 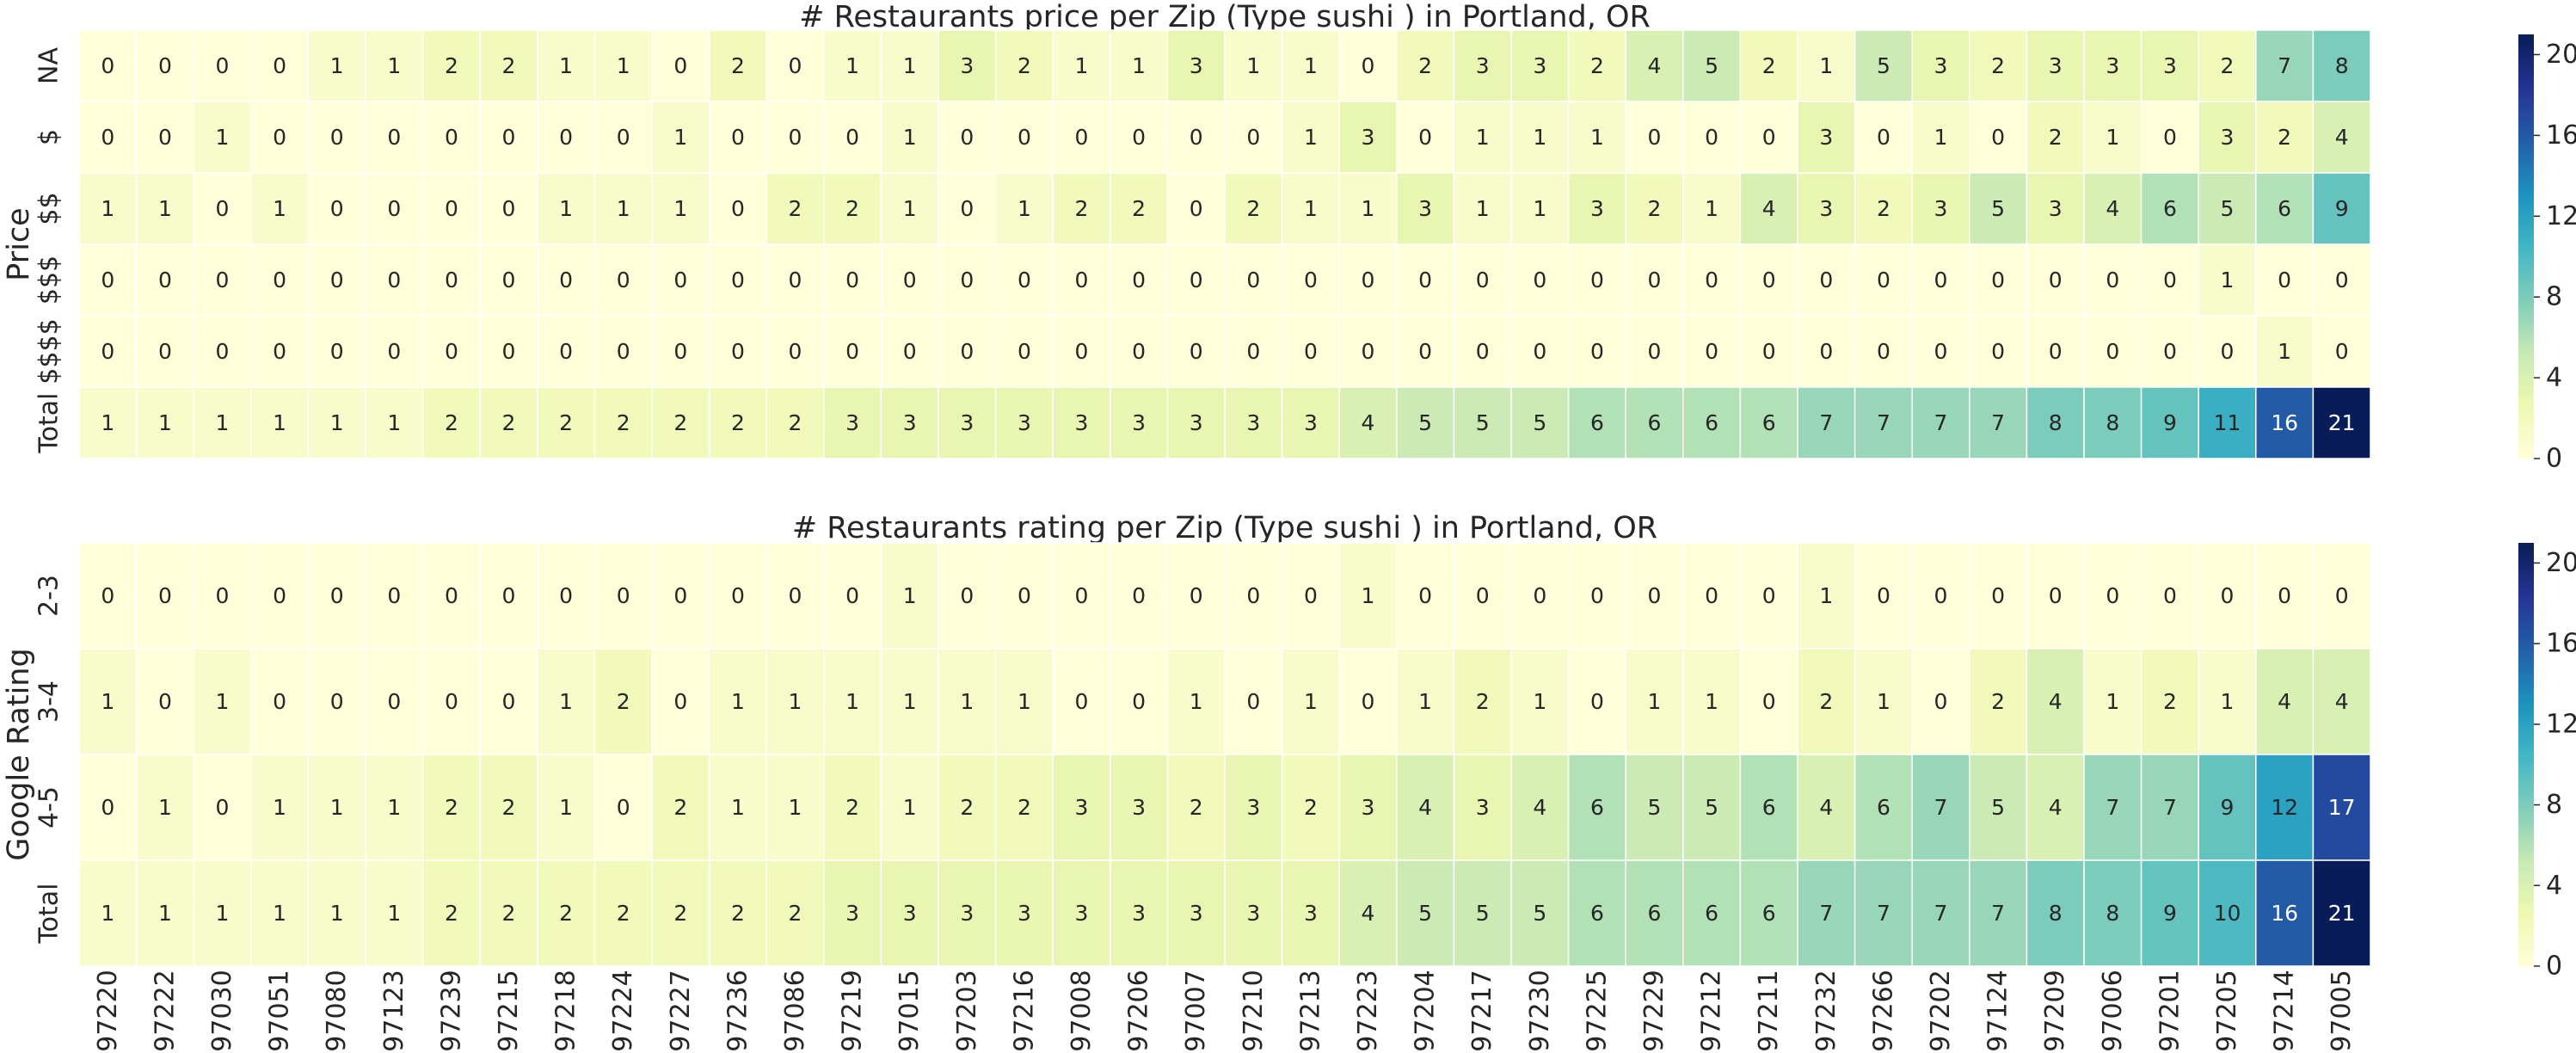 What do you see at coordinates (1539, 808) in the screenshot?
I see `cell-value: 4` at bounding box center [1539, 808].